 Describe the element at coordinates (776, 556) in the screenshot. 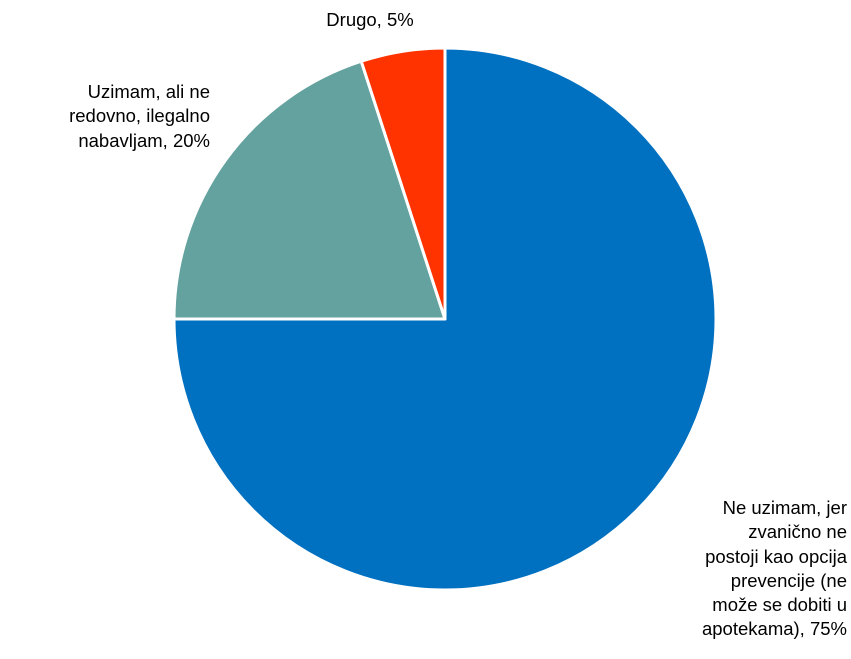

I see `slice-label-line: postoji kao opcija` at that location.